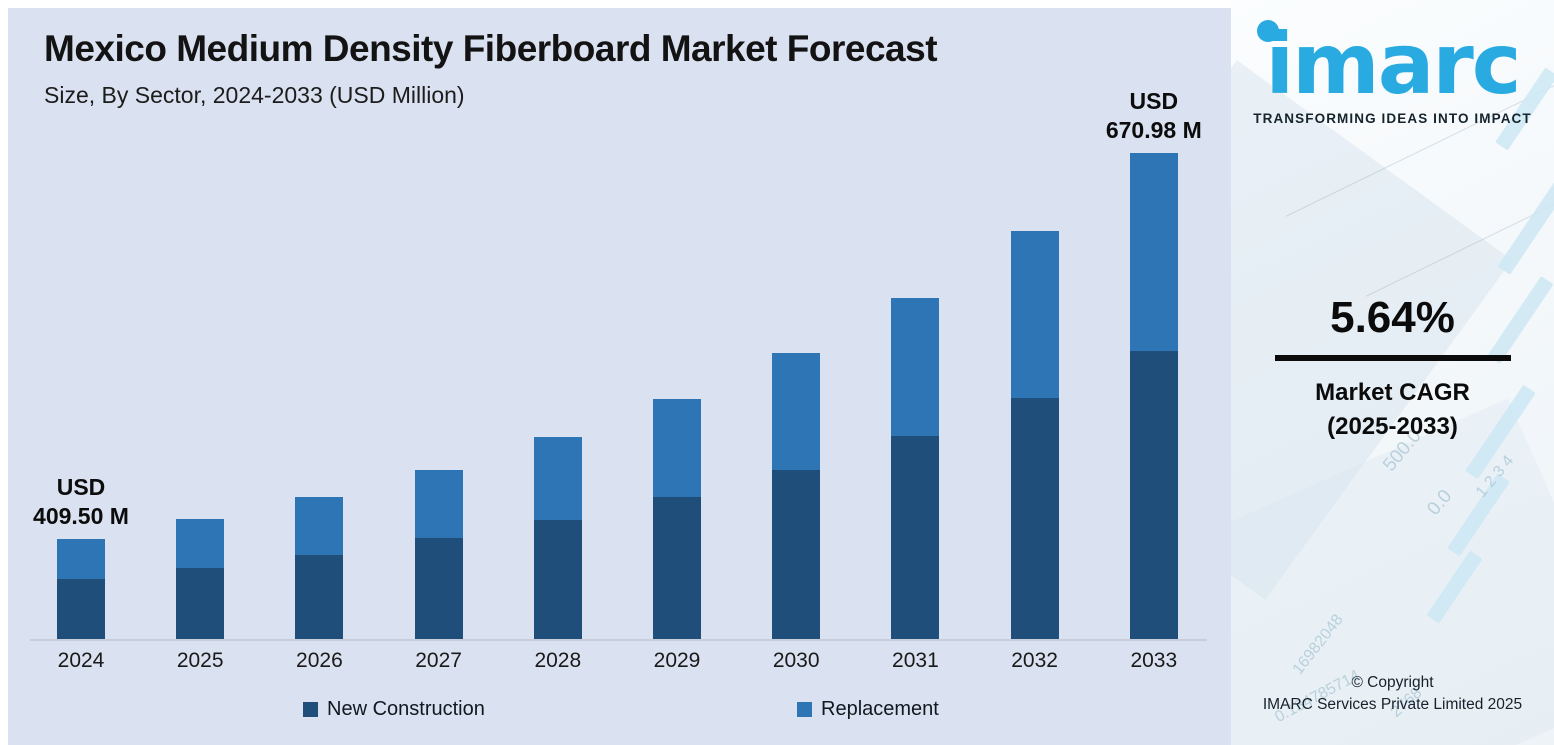  What do you see at coordinates (1392, 317) in the screenshot?
I see `cagr-value: 5.64%` at bounding box center [1392, 317].